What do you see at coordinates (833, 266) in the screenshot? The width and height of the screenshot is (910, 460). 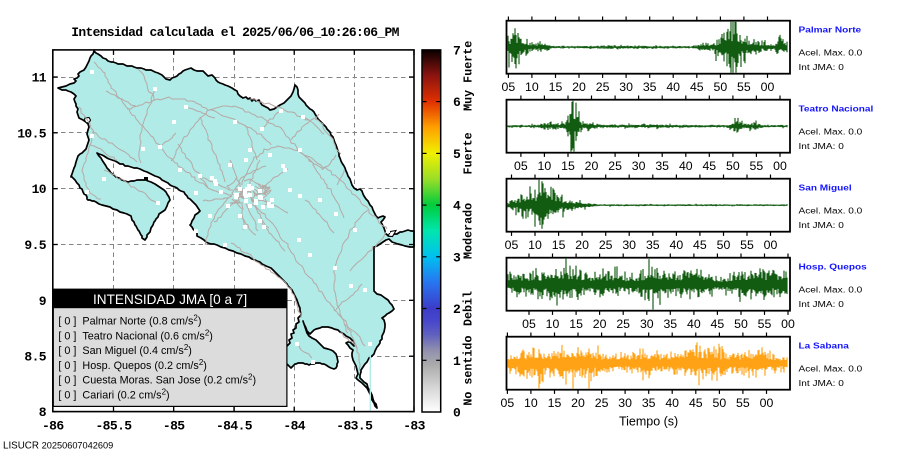 I see `svg-text: Hosp. Quepos` at bounding box center [833, 266].